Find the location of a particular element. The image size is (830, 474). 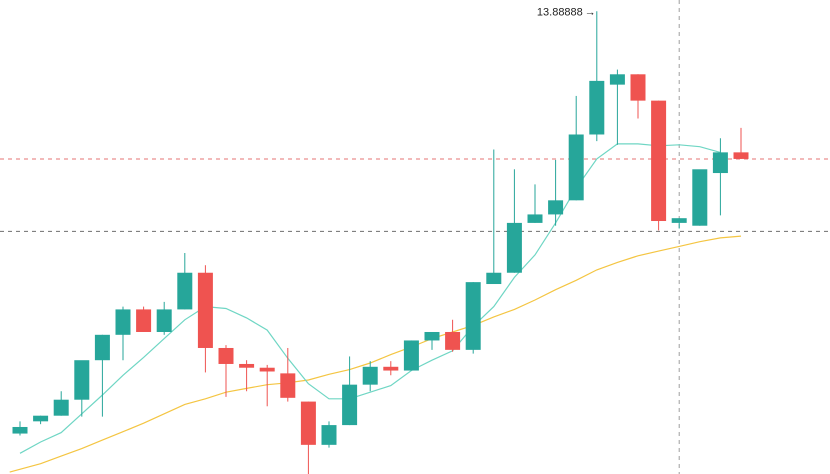

max-price-label: 13.88888 is located at coordinates (560, 12).